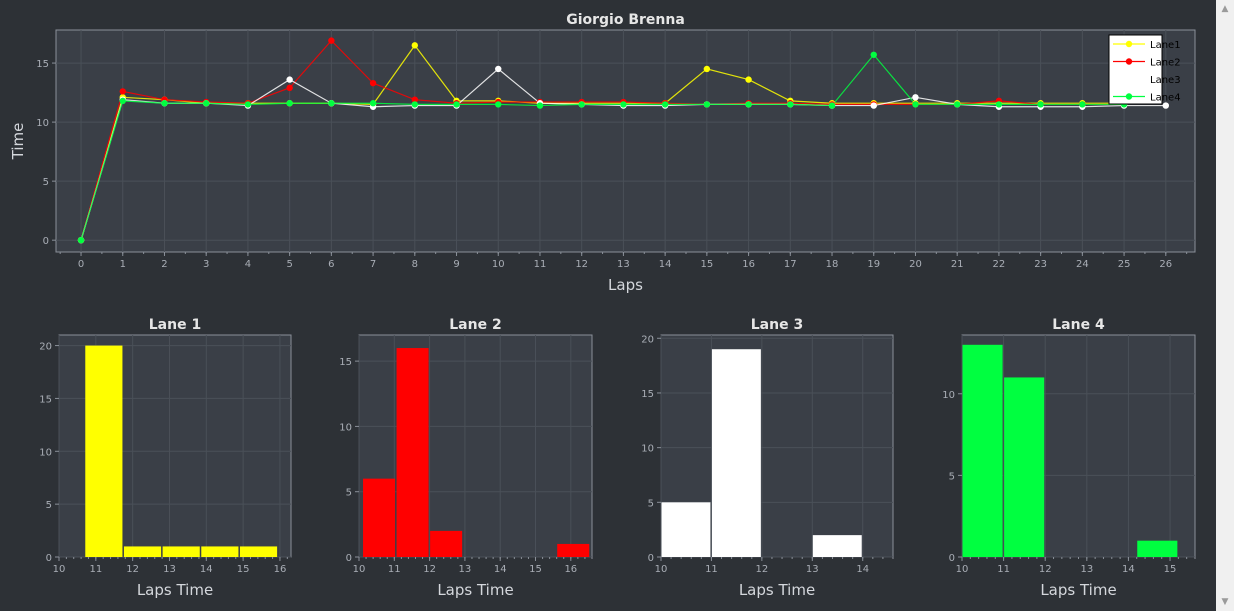 The height and width of the screenshot is (611, 1234). I want to click on chart-title: Lane 3, so click(777, 325).